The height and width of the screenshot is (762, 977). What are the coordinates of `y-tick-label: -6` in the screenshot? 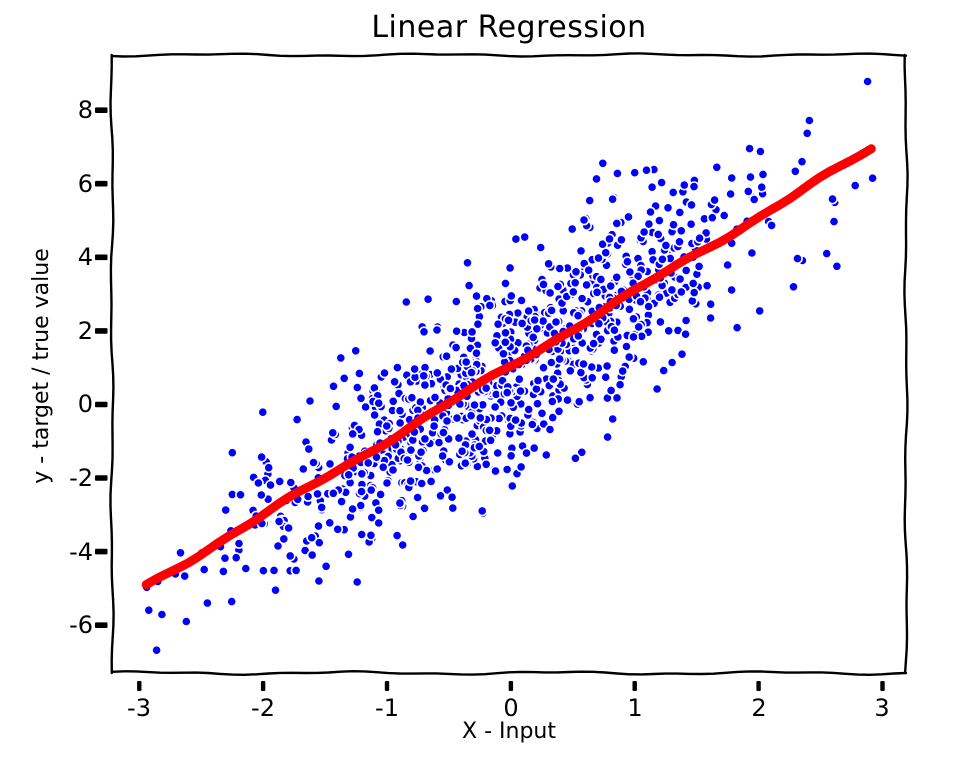 It's located at (81, 625).